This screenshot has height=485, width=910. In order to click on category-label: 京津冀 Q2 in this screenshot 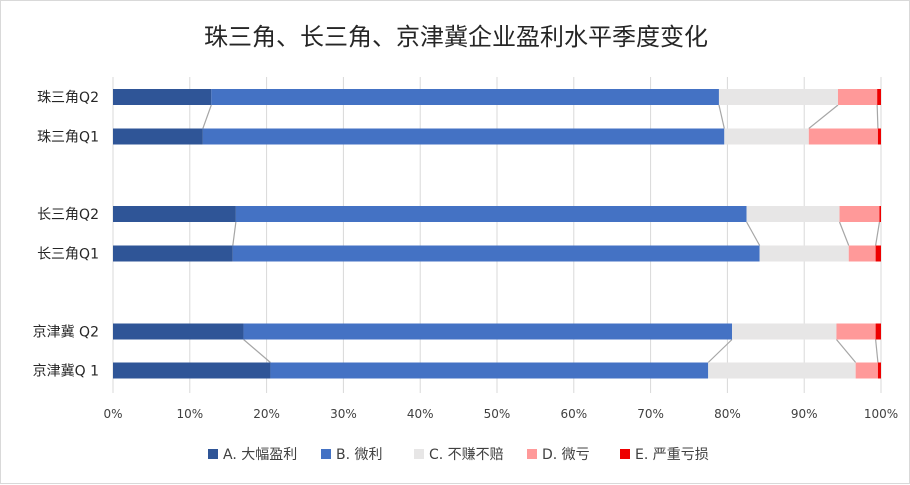, I will do `click(66, 333)`.